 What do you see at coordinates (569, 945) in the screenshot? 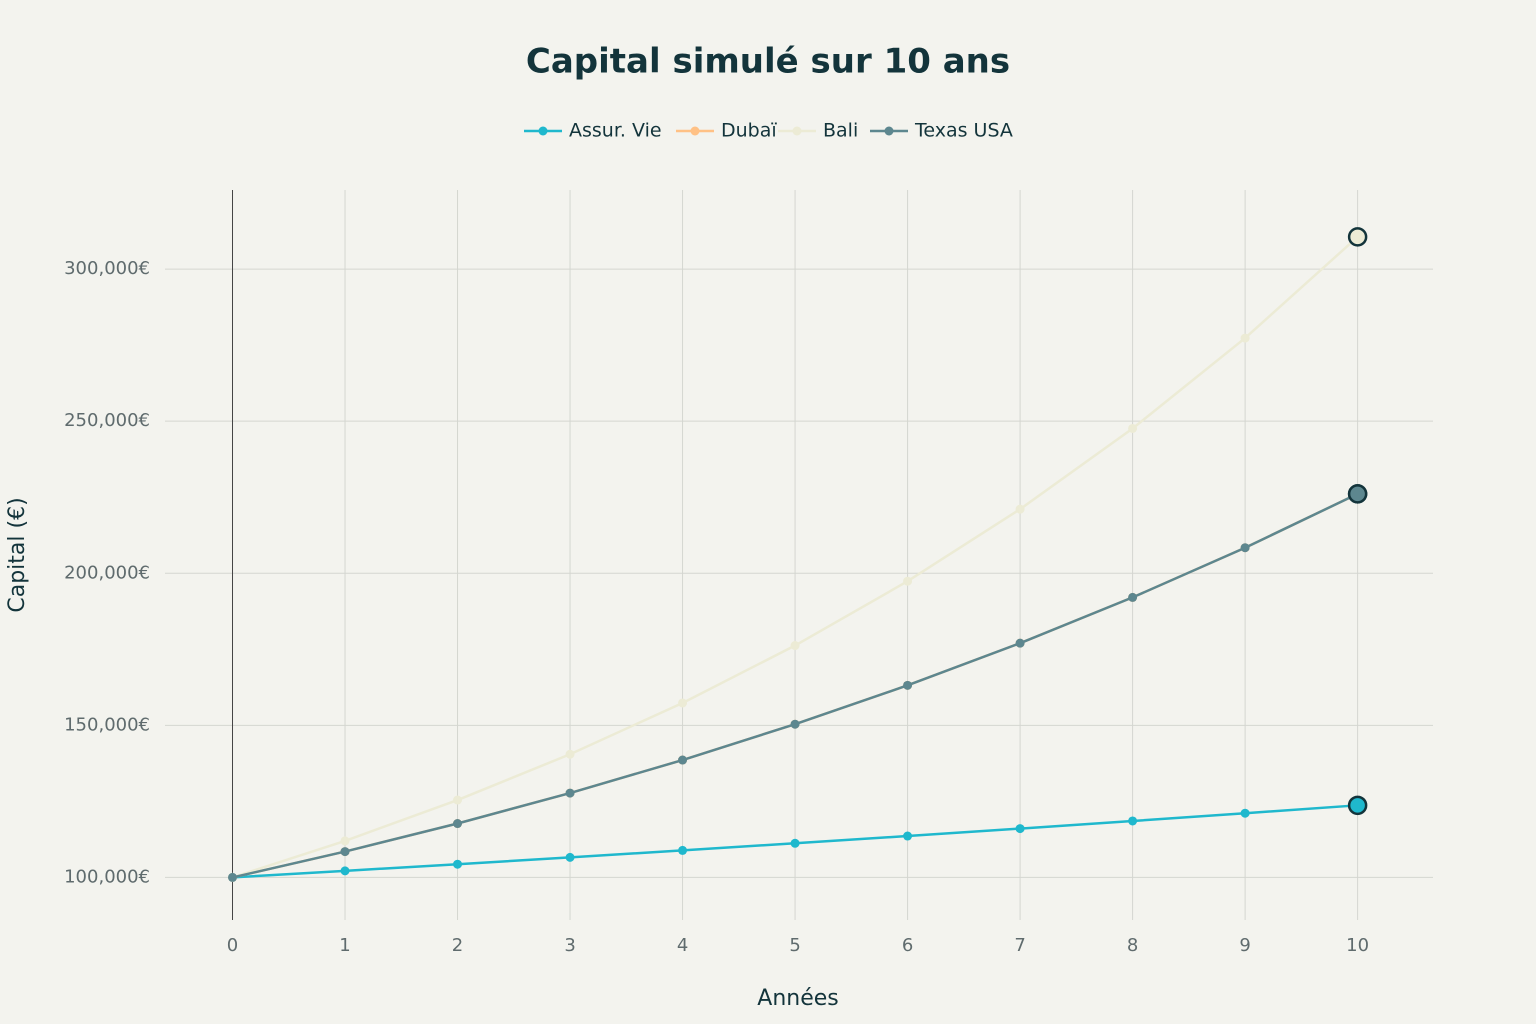
I see `x-tick-label: 3` at bounding box center [569, 945].